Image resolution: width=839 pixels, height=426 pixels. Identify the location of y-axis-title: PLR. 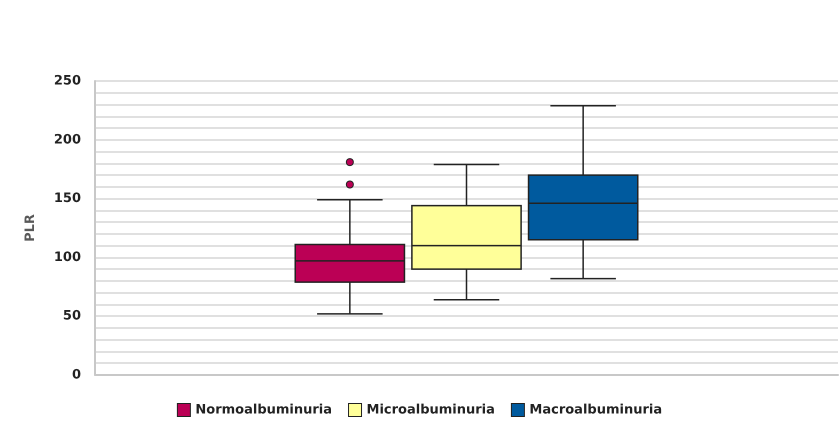
(30, 228).